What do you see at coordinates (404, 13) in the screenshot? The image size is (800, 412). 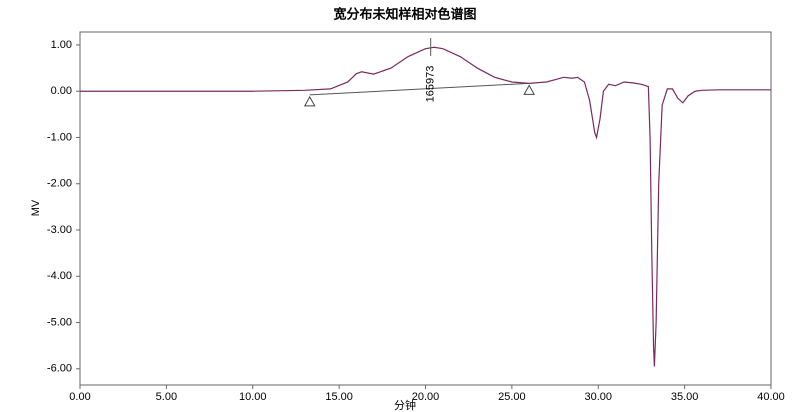 I see `chart-title: 宽分布未知样相对色谱图` at bounding box center [404, 13].